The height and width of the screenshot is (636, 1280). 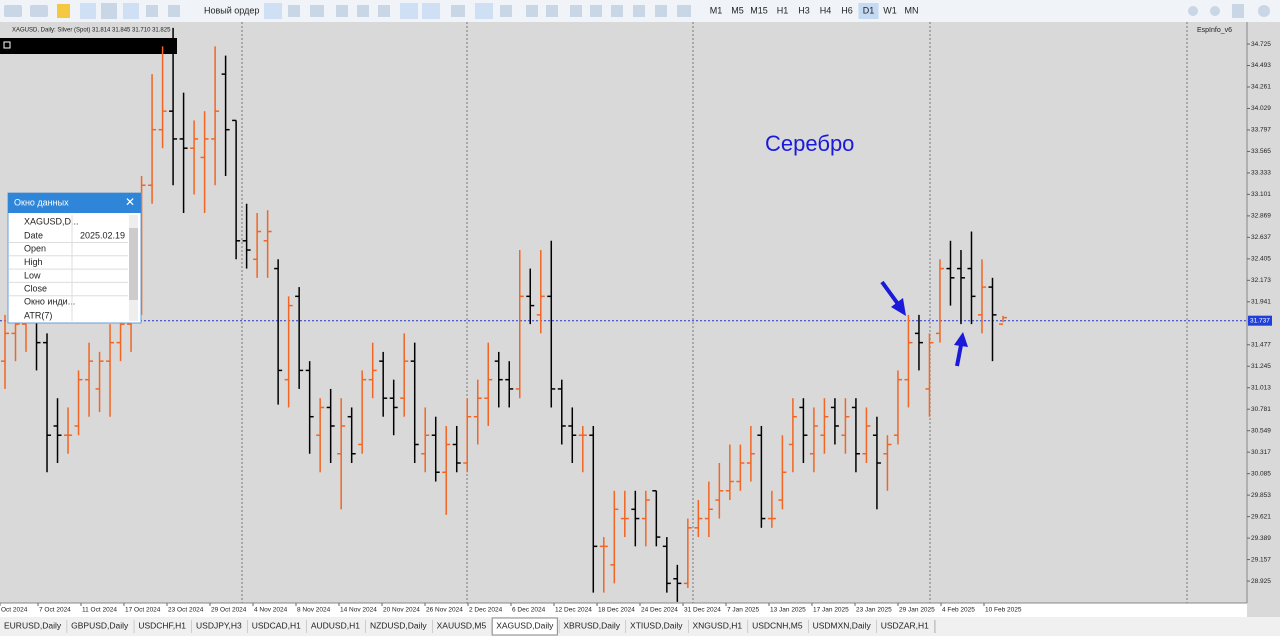 I want to click on new-order-button: Новый ордер, so click(x=231, y=10).